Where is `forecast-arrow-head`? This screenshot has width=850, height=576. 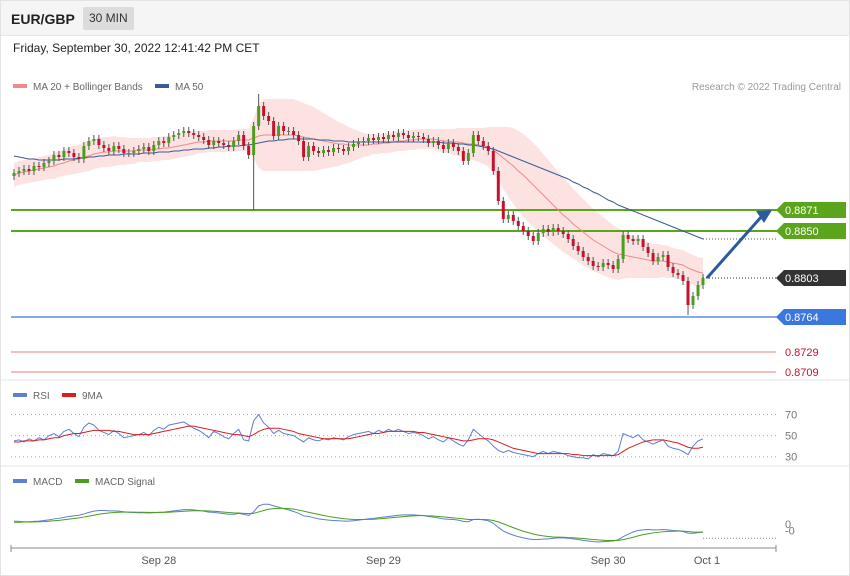
forecast-arrow-head is located at coordinates (764, 216).